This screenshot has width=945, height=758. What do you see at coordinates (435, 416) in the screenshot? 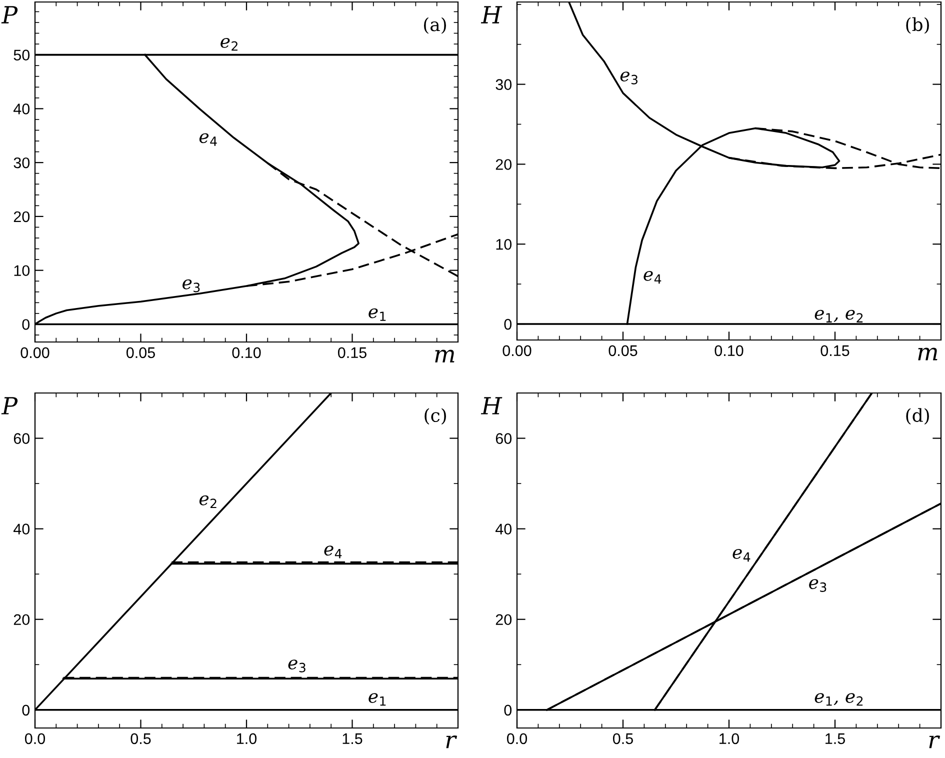
I see `annotation: (c)` at bounding box center [435, 416].